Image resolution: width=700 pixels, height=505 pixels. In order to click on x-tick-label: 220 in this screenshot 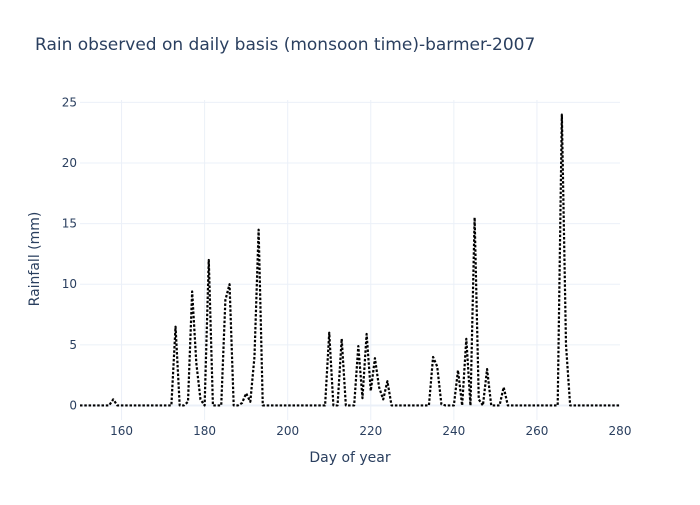, I will do `click(370, 431)`.